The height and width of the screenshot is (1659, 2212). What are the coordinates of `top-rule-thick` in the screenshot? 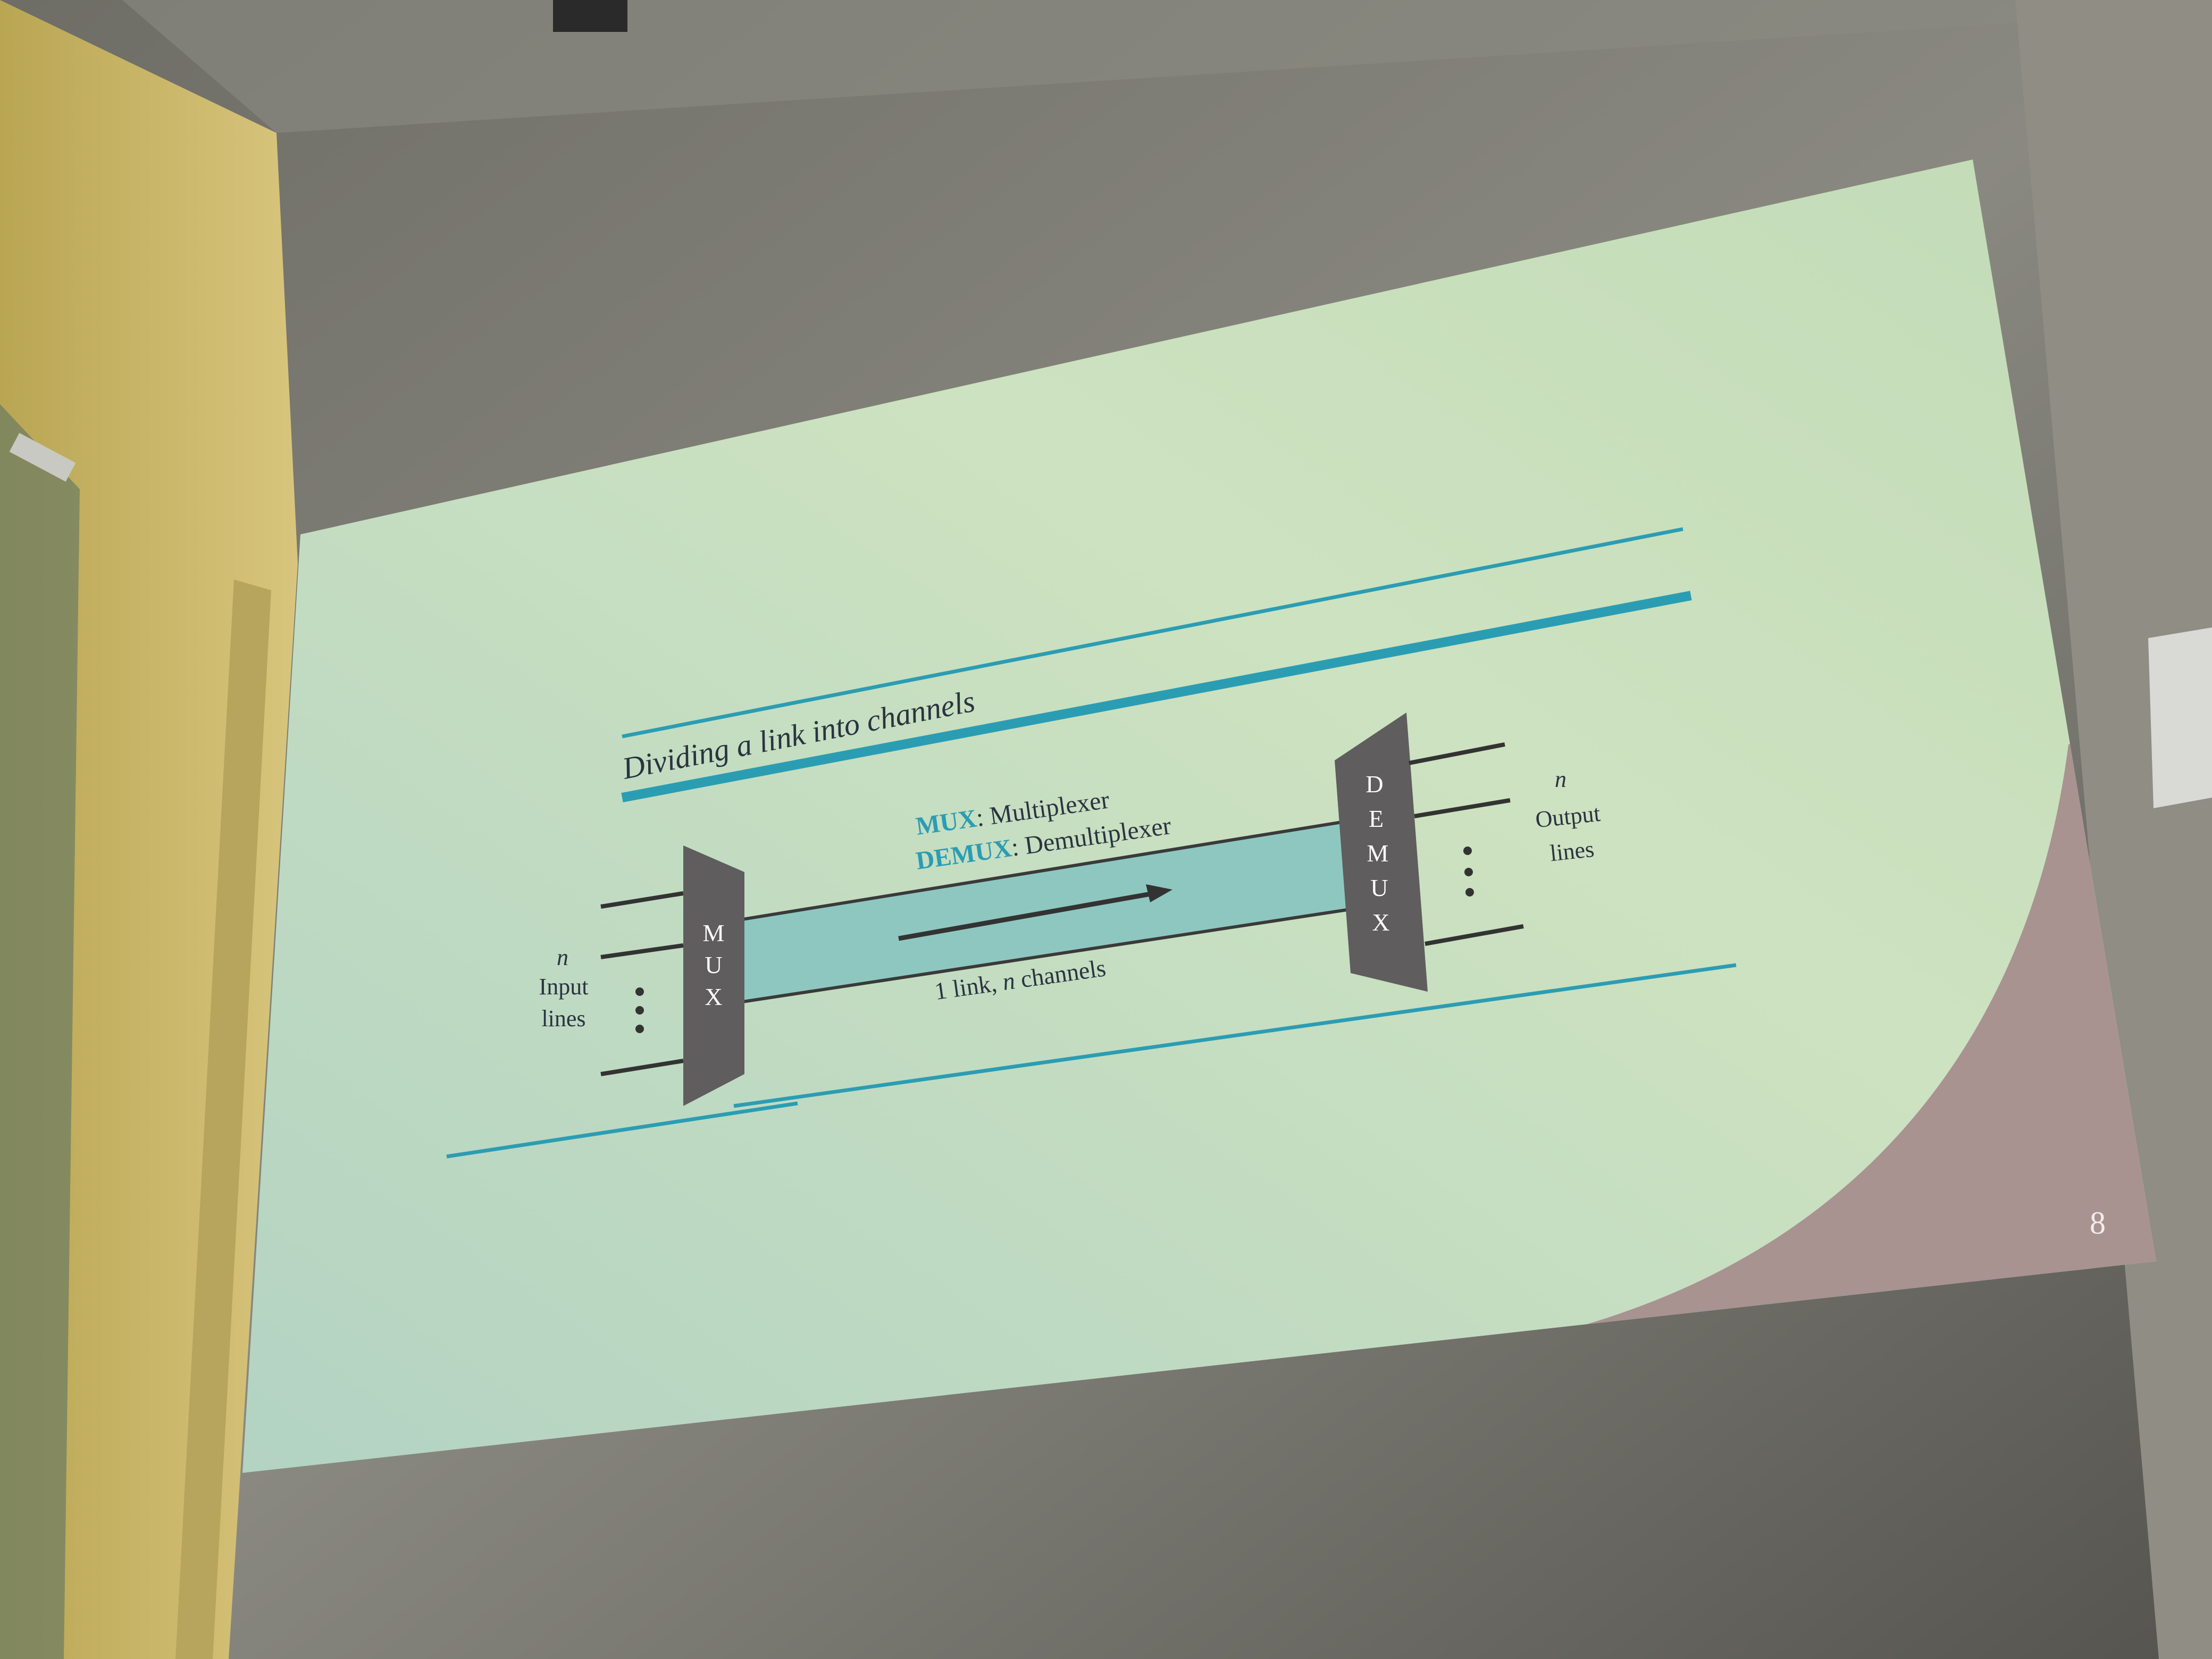 It's located at (1156, 696).